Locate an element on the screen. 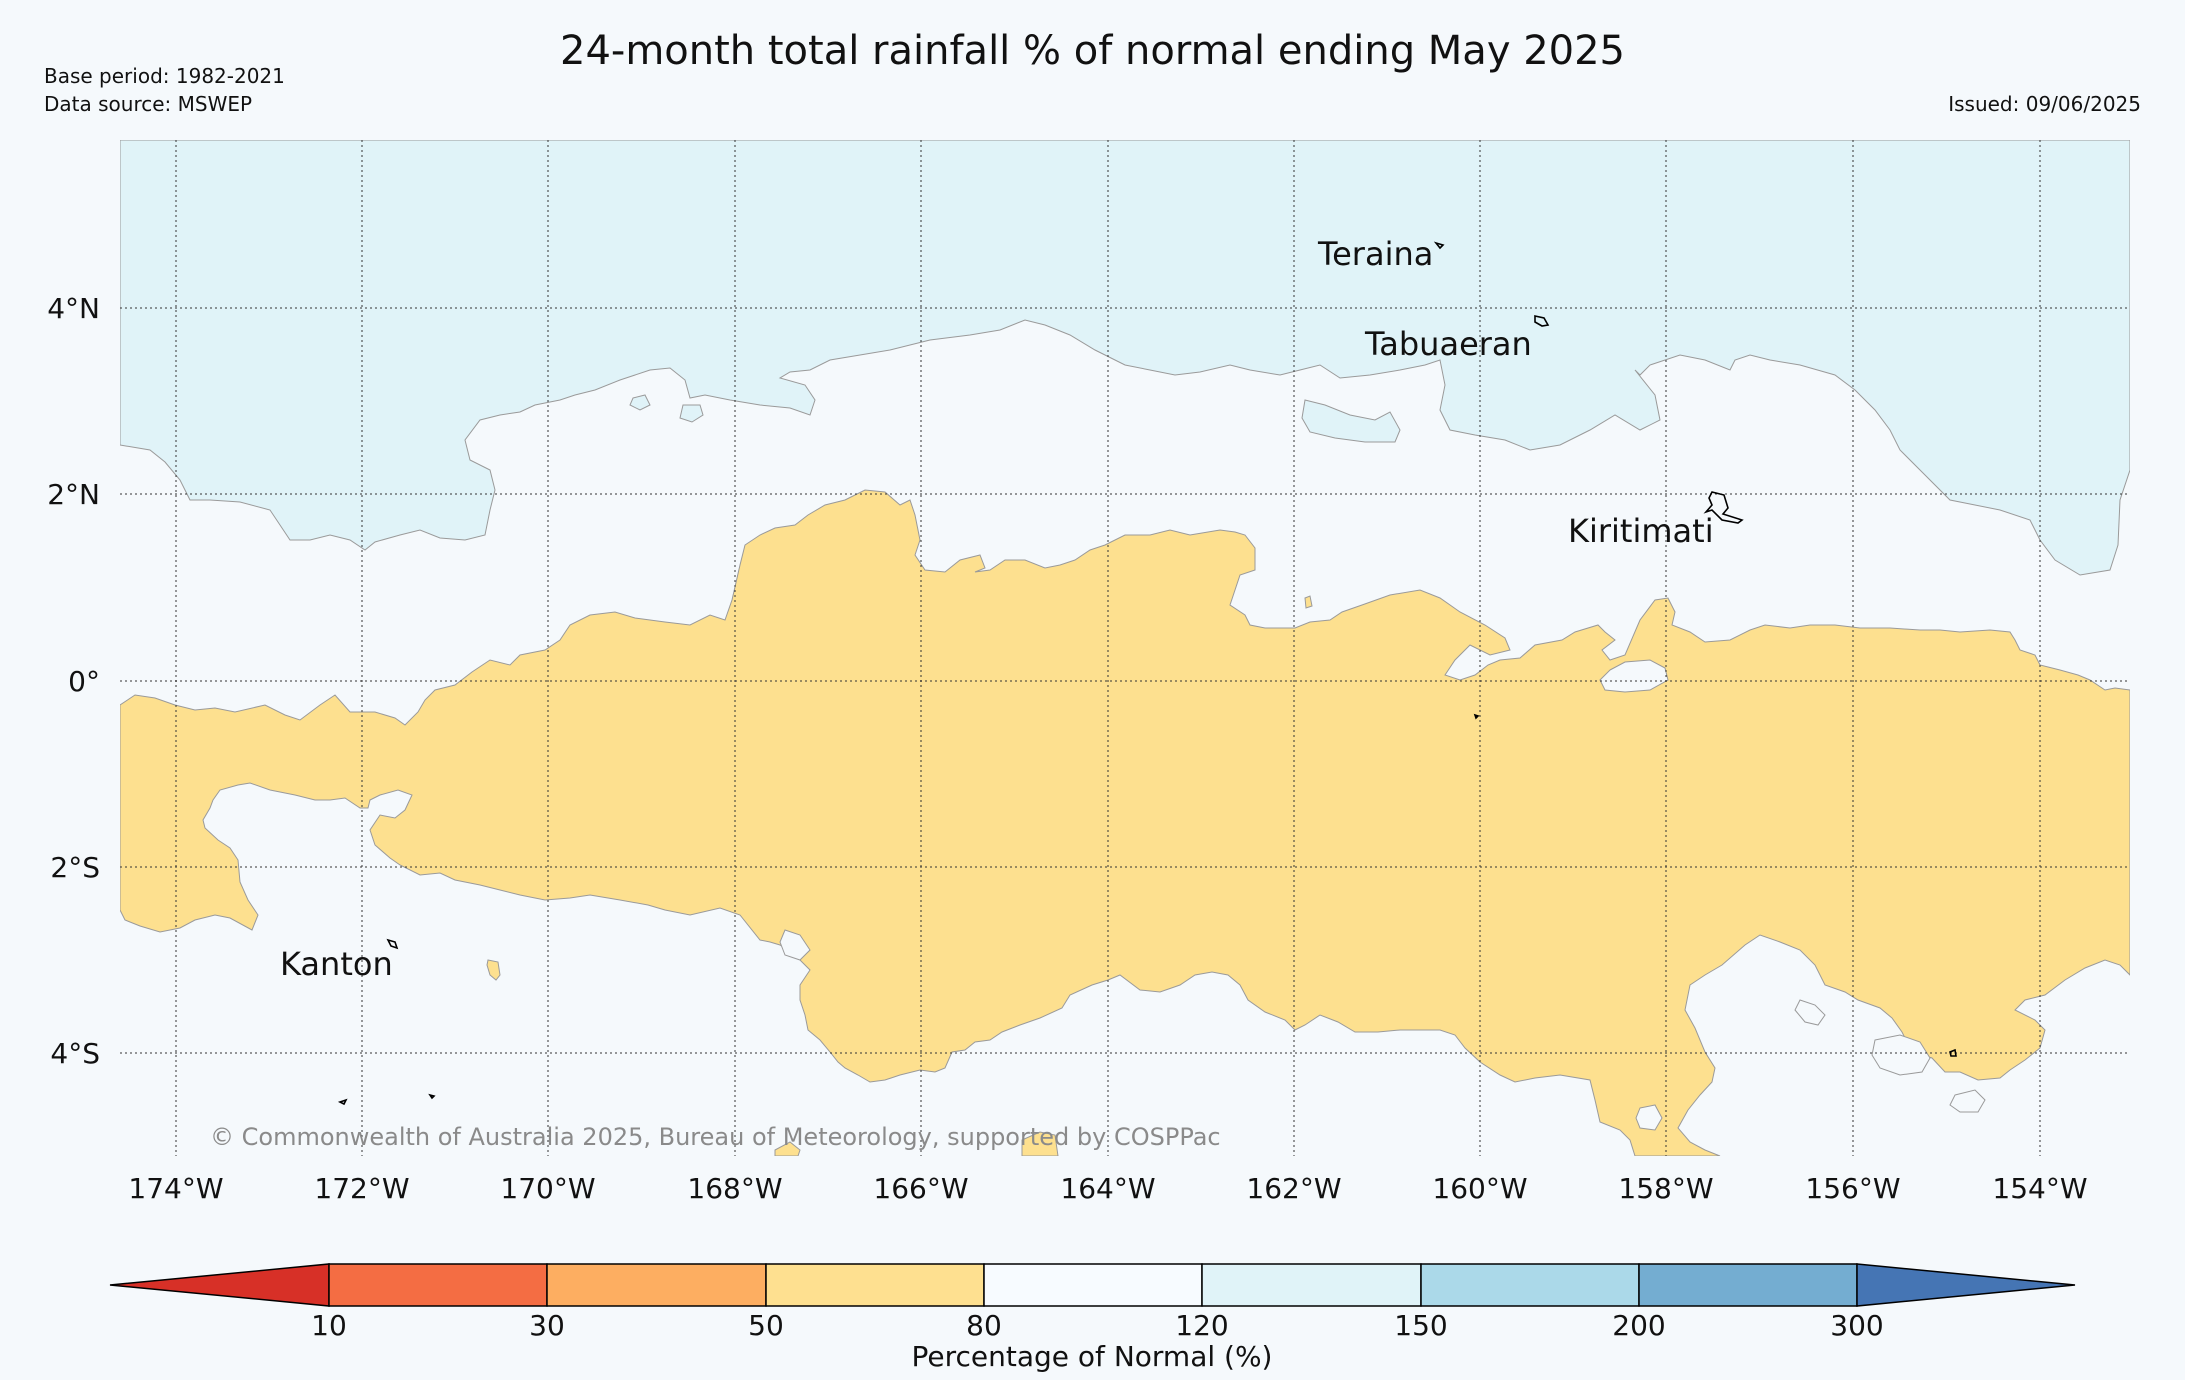  island-label: Tabuaeran is located at coordinates (1448, 344).